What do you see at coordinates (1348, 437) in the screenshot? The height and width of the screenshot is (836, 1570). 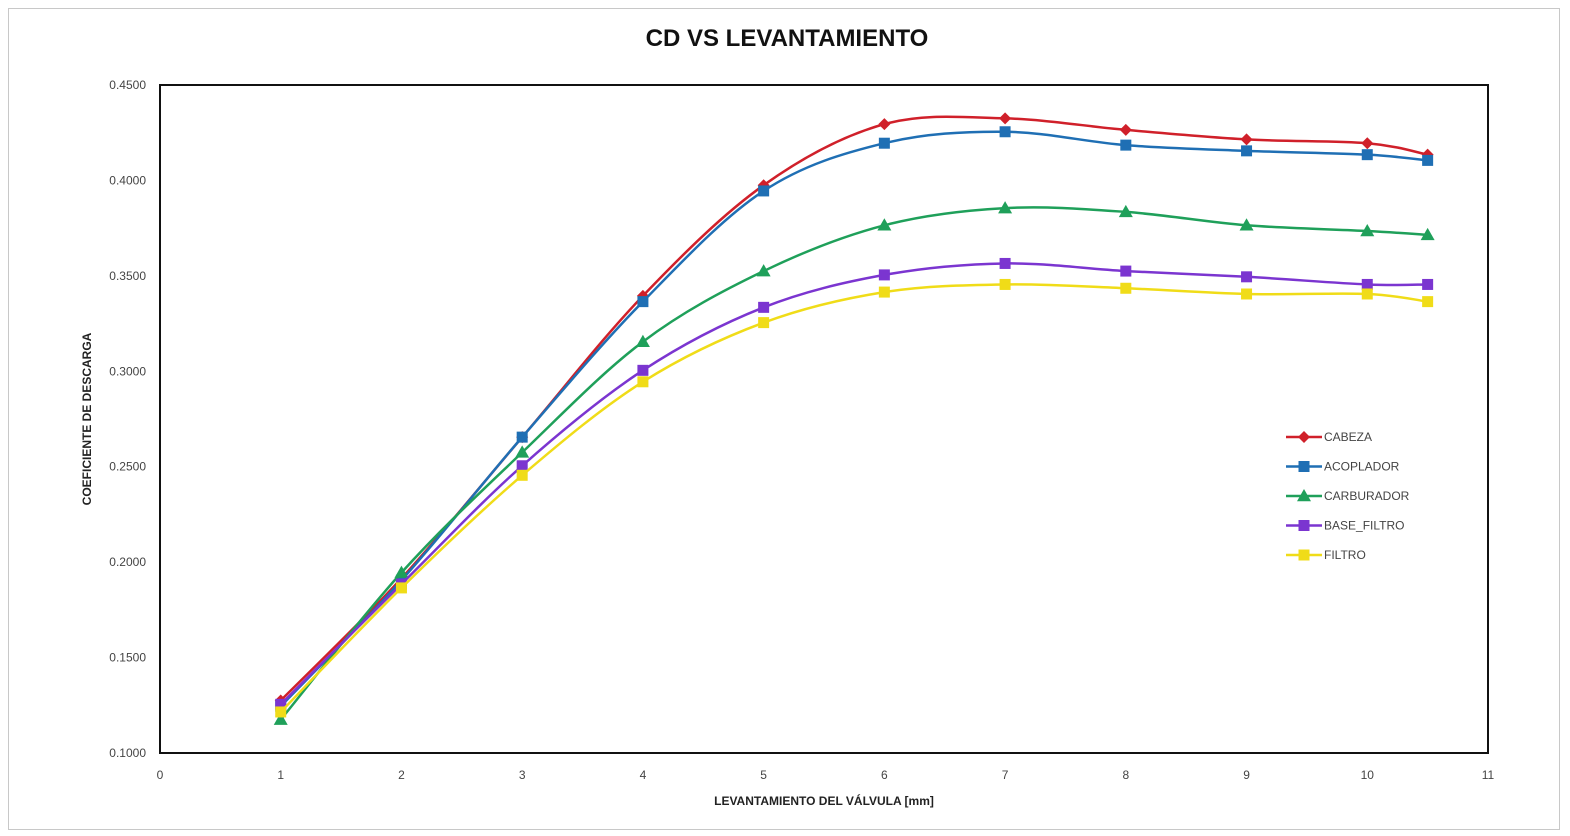 I see `legend-label: CABEZA` at bounding box center [1348, 437].